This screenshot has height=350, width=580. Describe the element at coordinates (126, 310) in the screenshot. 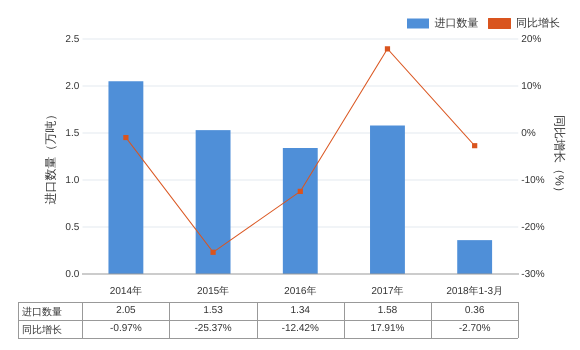

I see `data-label: 2.05` at that location.